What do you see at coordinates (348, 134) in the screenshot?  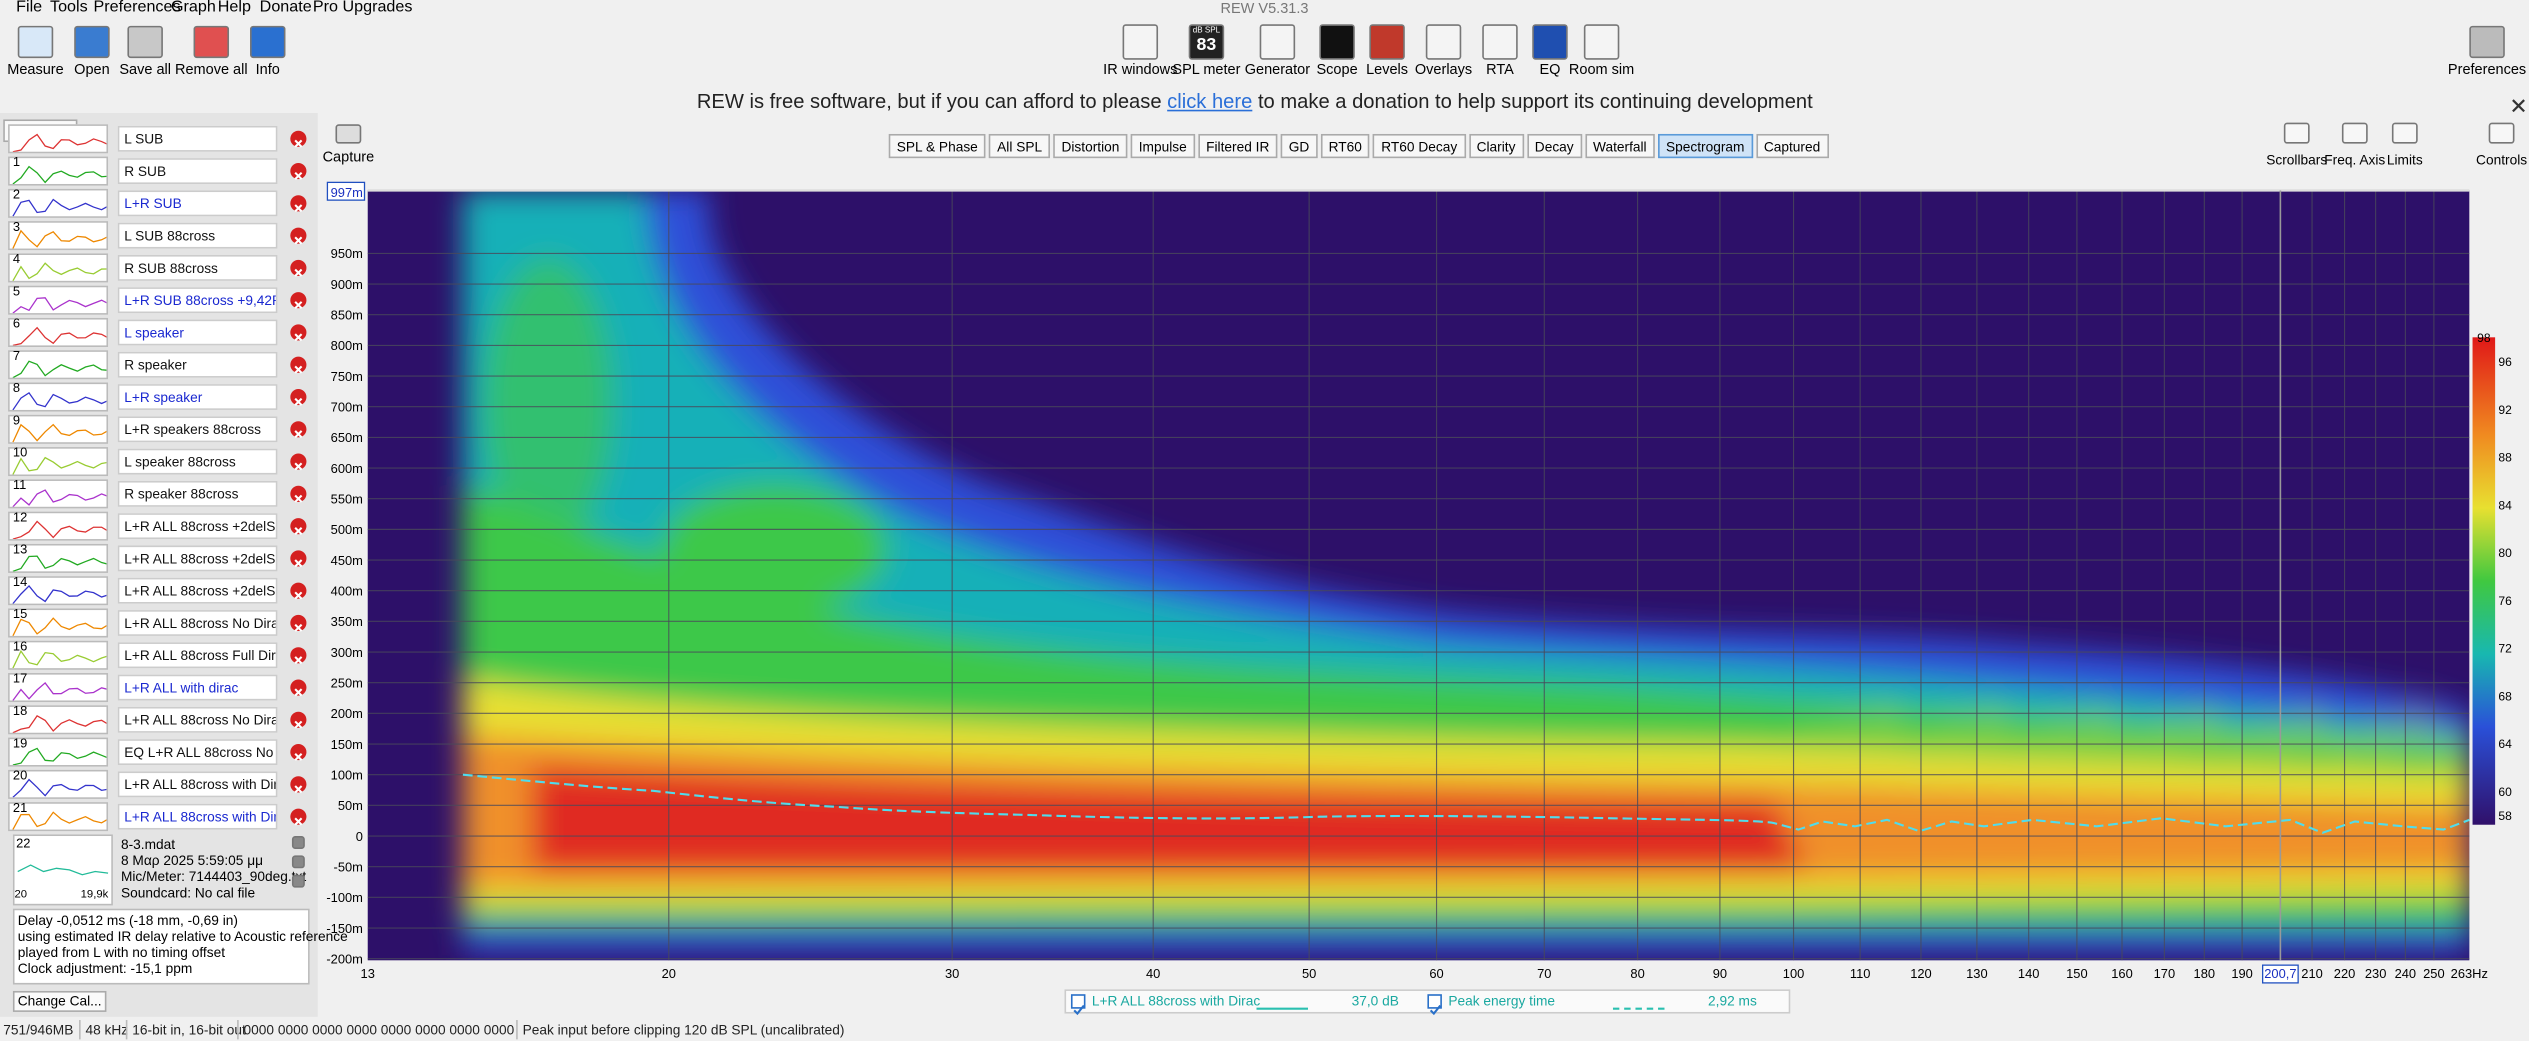 I see `capture-icon` at bounding box center [348, 134].